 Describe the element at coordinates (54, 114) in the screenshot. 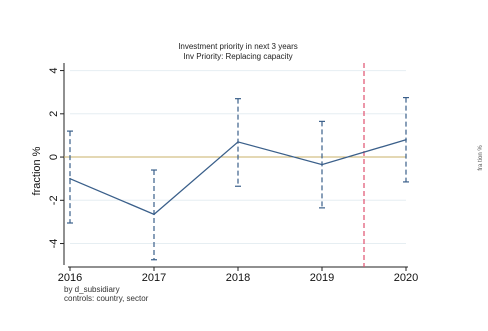

I see `y-tick-label-3: 2` at that location.